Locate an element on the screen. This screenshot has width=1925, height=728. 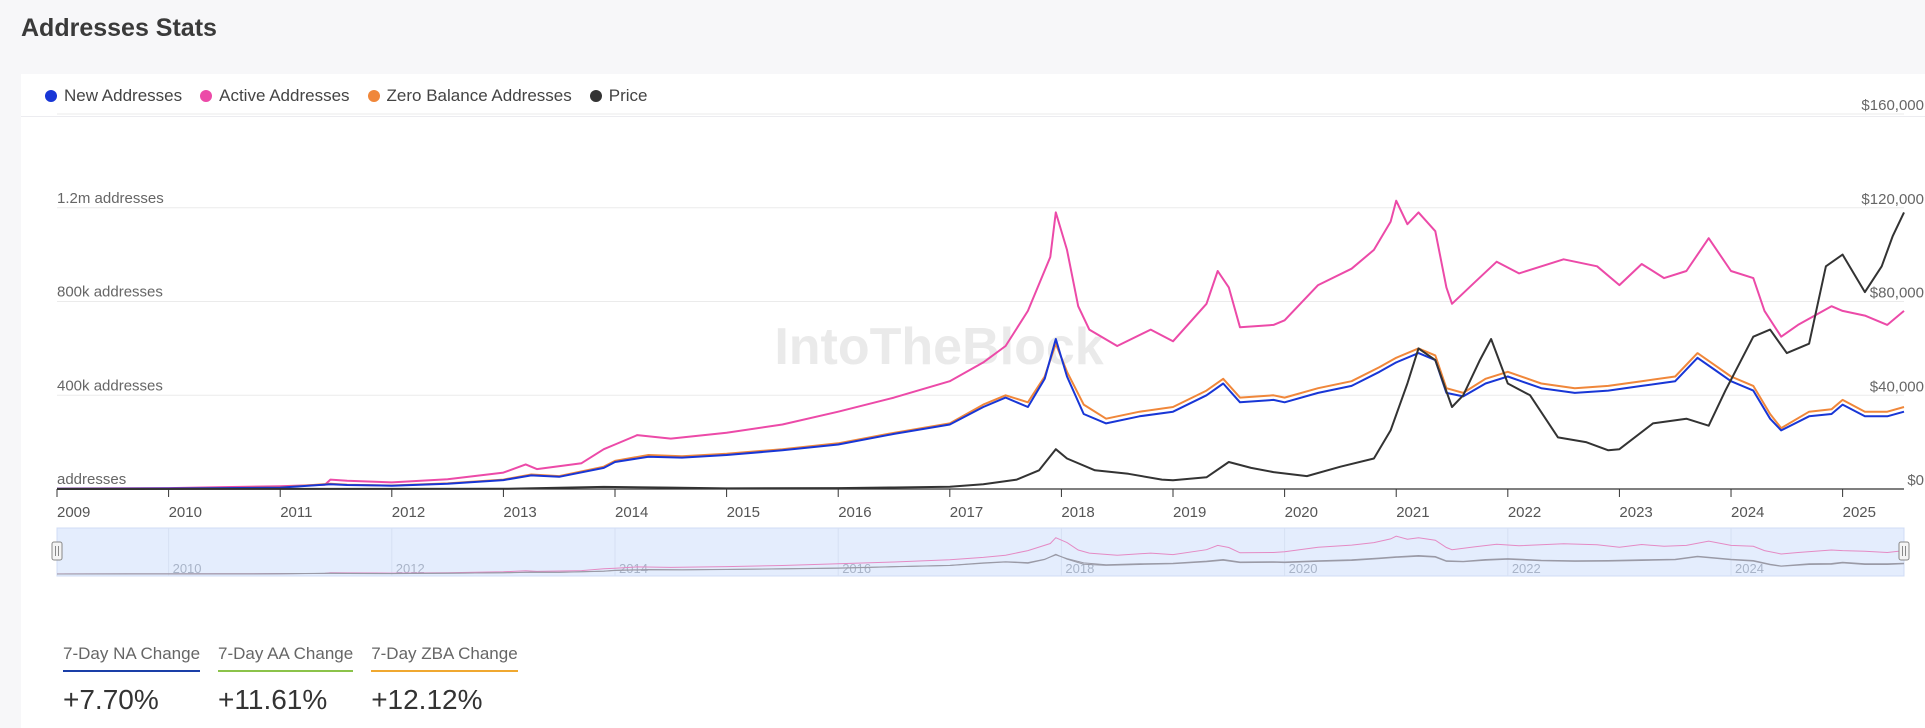
x-tick-label: 2018 is located at coordinates (1077, 512).